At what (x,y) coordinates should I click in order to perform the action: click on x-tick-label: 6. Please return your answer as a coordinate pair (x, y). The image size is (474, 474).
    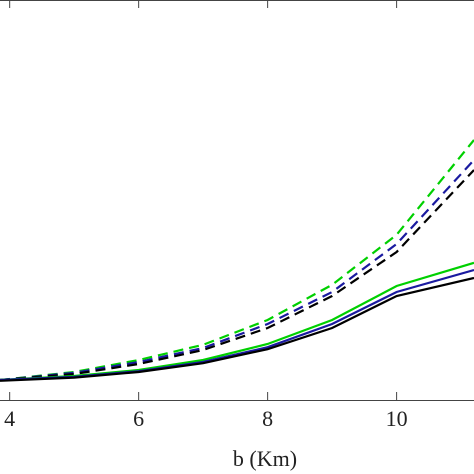
    Looking at the image, I should click on (138, 418).